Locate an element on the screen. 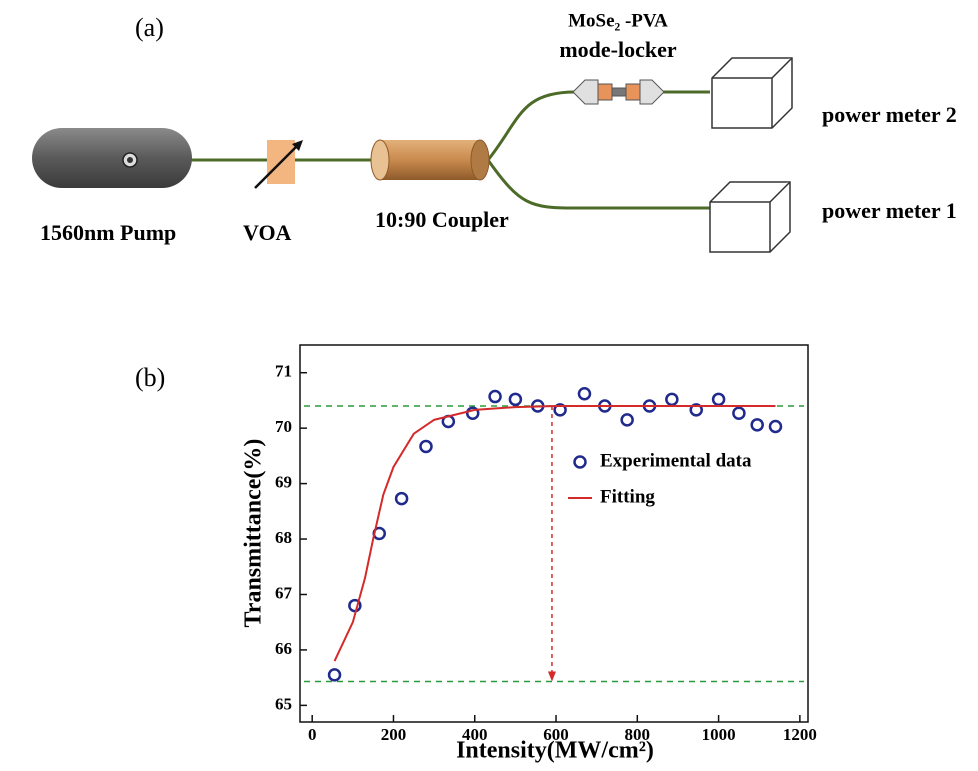 This screenshot has width=978, height=771. label: power meter 2 is located at coordinates (889, 114).